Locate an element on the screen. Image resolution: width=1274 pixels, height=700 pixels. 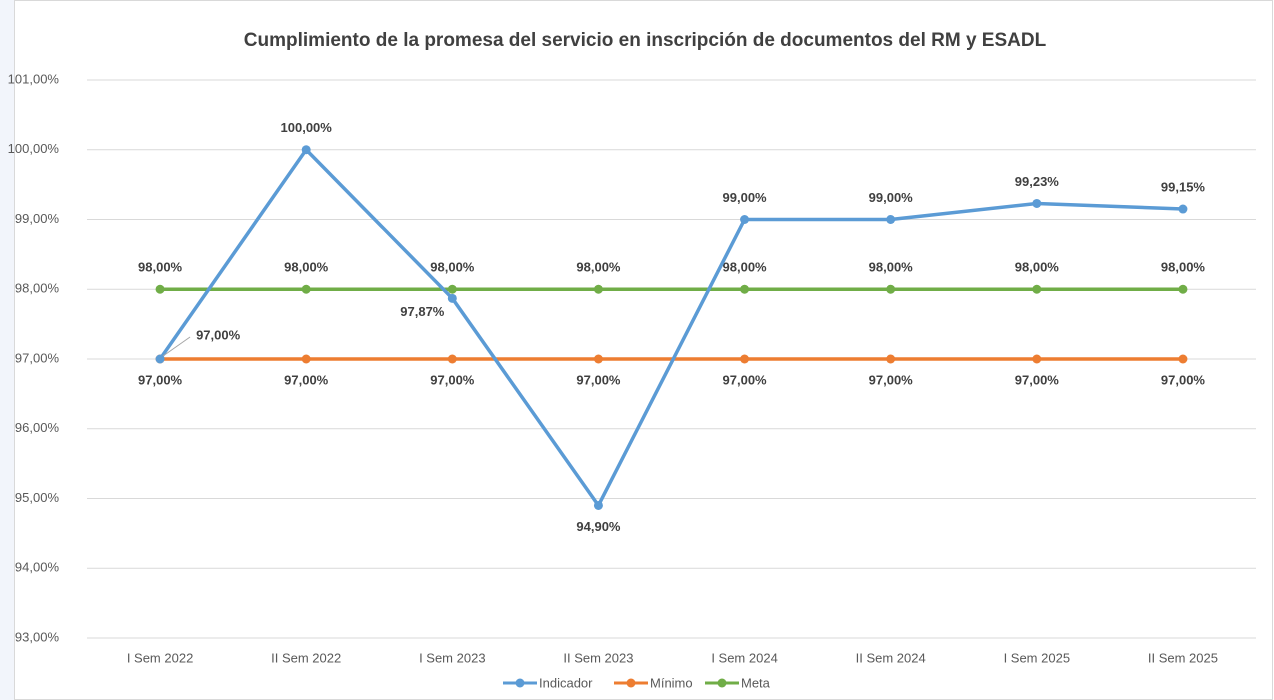
y-tick-label: 95,00% is located at coordinates (37, 497).